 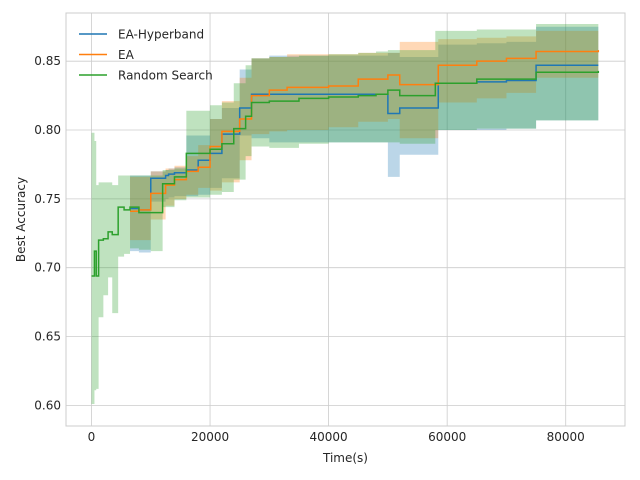 What do you see at coordinates (329, 437) in the screenshot?
I see `x-tick-label: 40000` at bounding box center [329, 437].